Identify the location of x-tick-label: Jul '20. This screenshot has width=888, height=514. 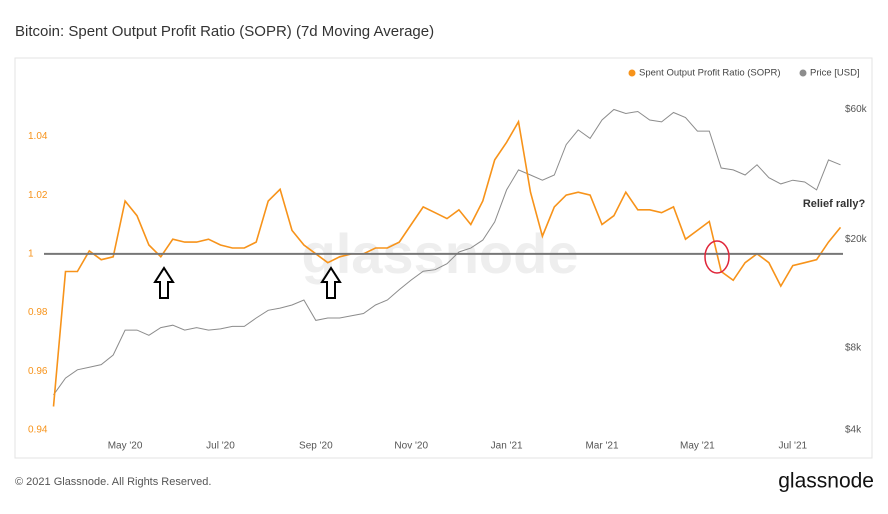
(220, 446).